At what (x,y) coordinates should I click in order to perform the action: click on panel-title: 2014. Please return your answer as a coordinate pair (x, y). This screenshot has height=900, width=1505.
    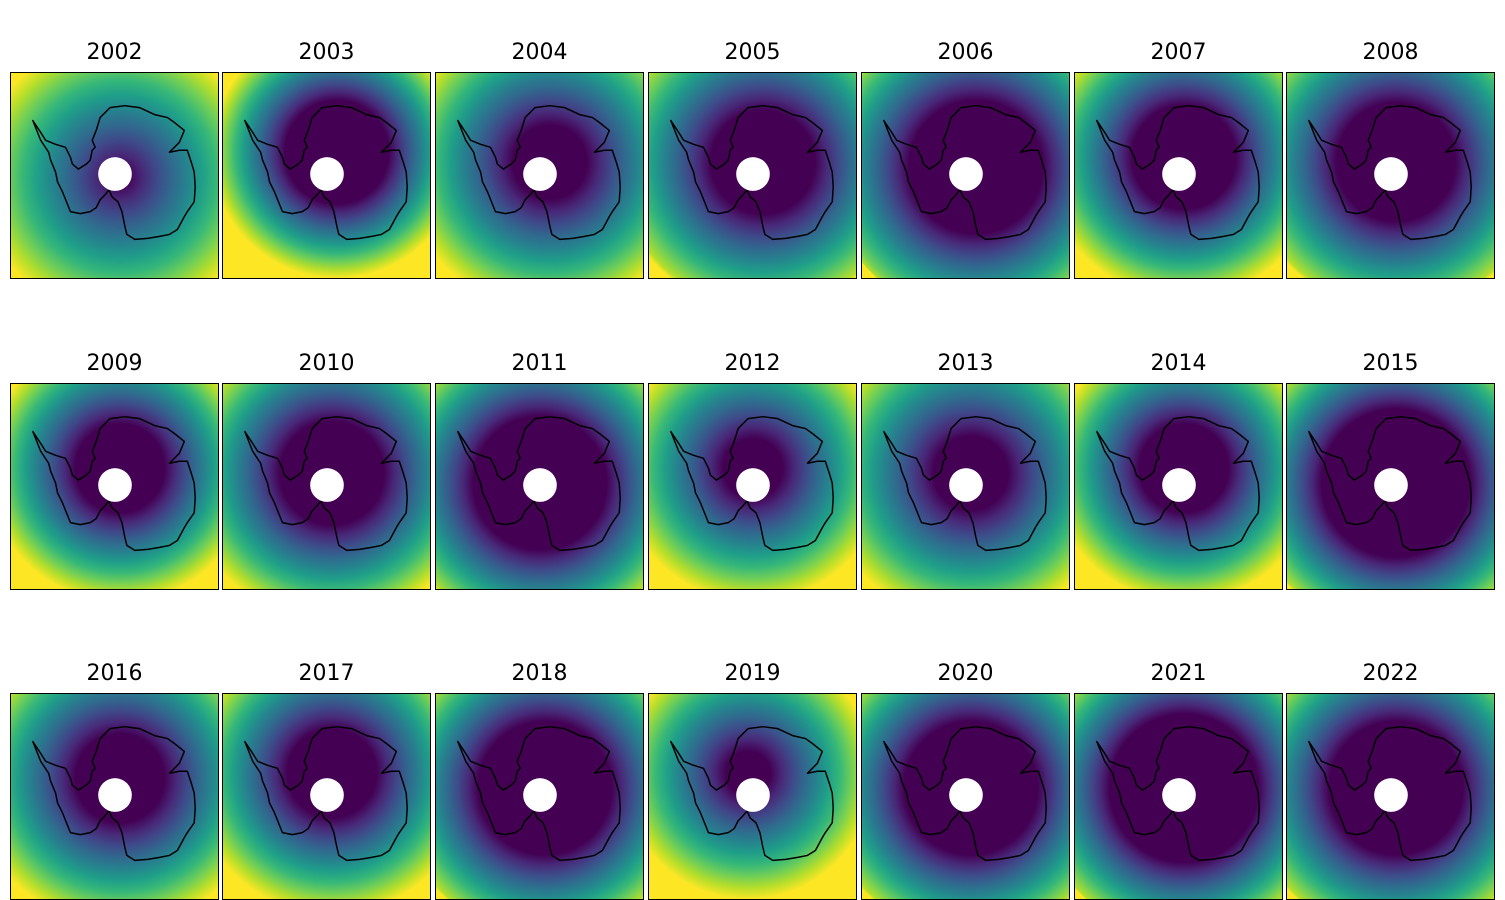
    Looking at the image, I should click on (1178, 363).